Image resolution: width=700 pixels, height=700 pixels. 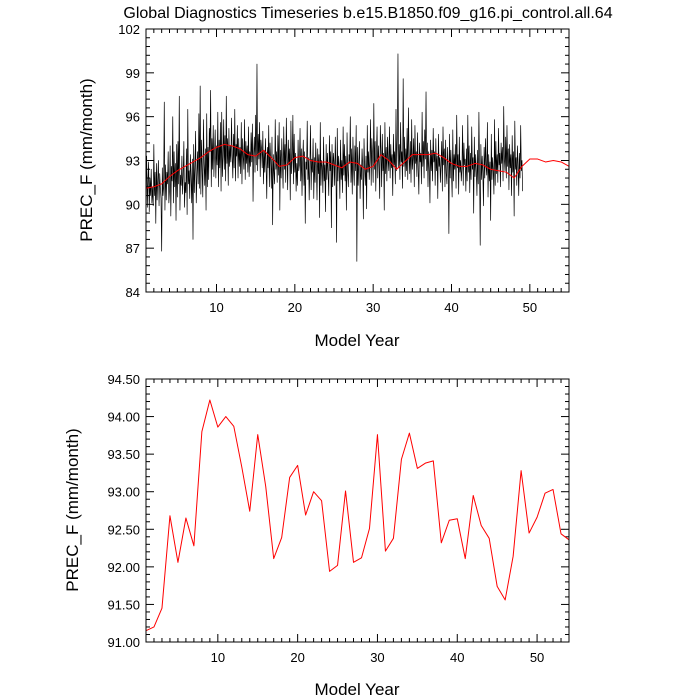 I want to click on top-y-tick-label: 96, so click(x=133, y=117).